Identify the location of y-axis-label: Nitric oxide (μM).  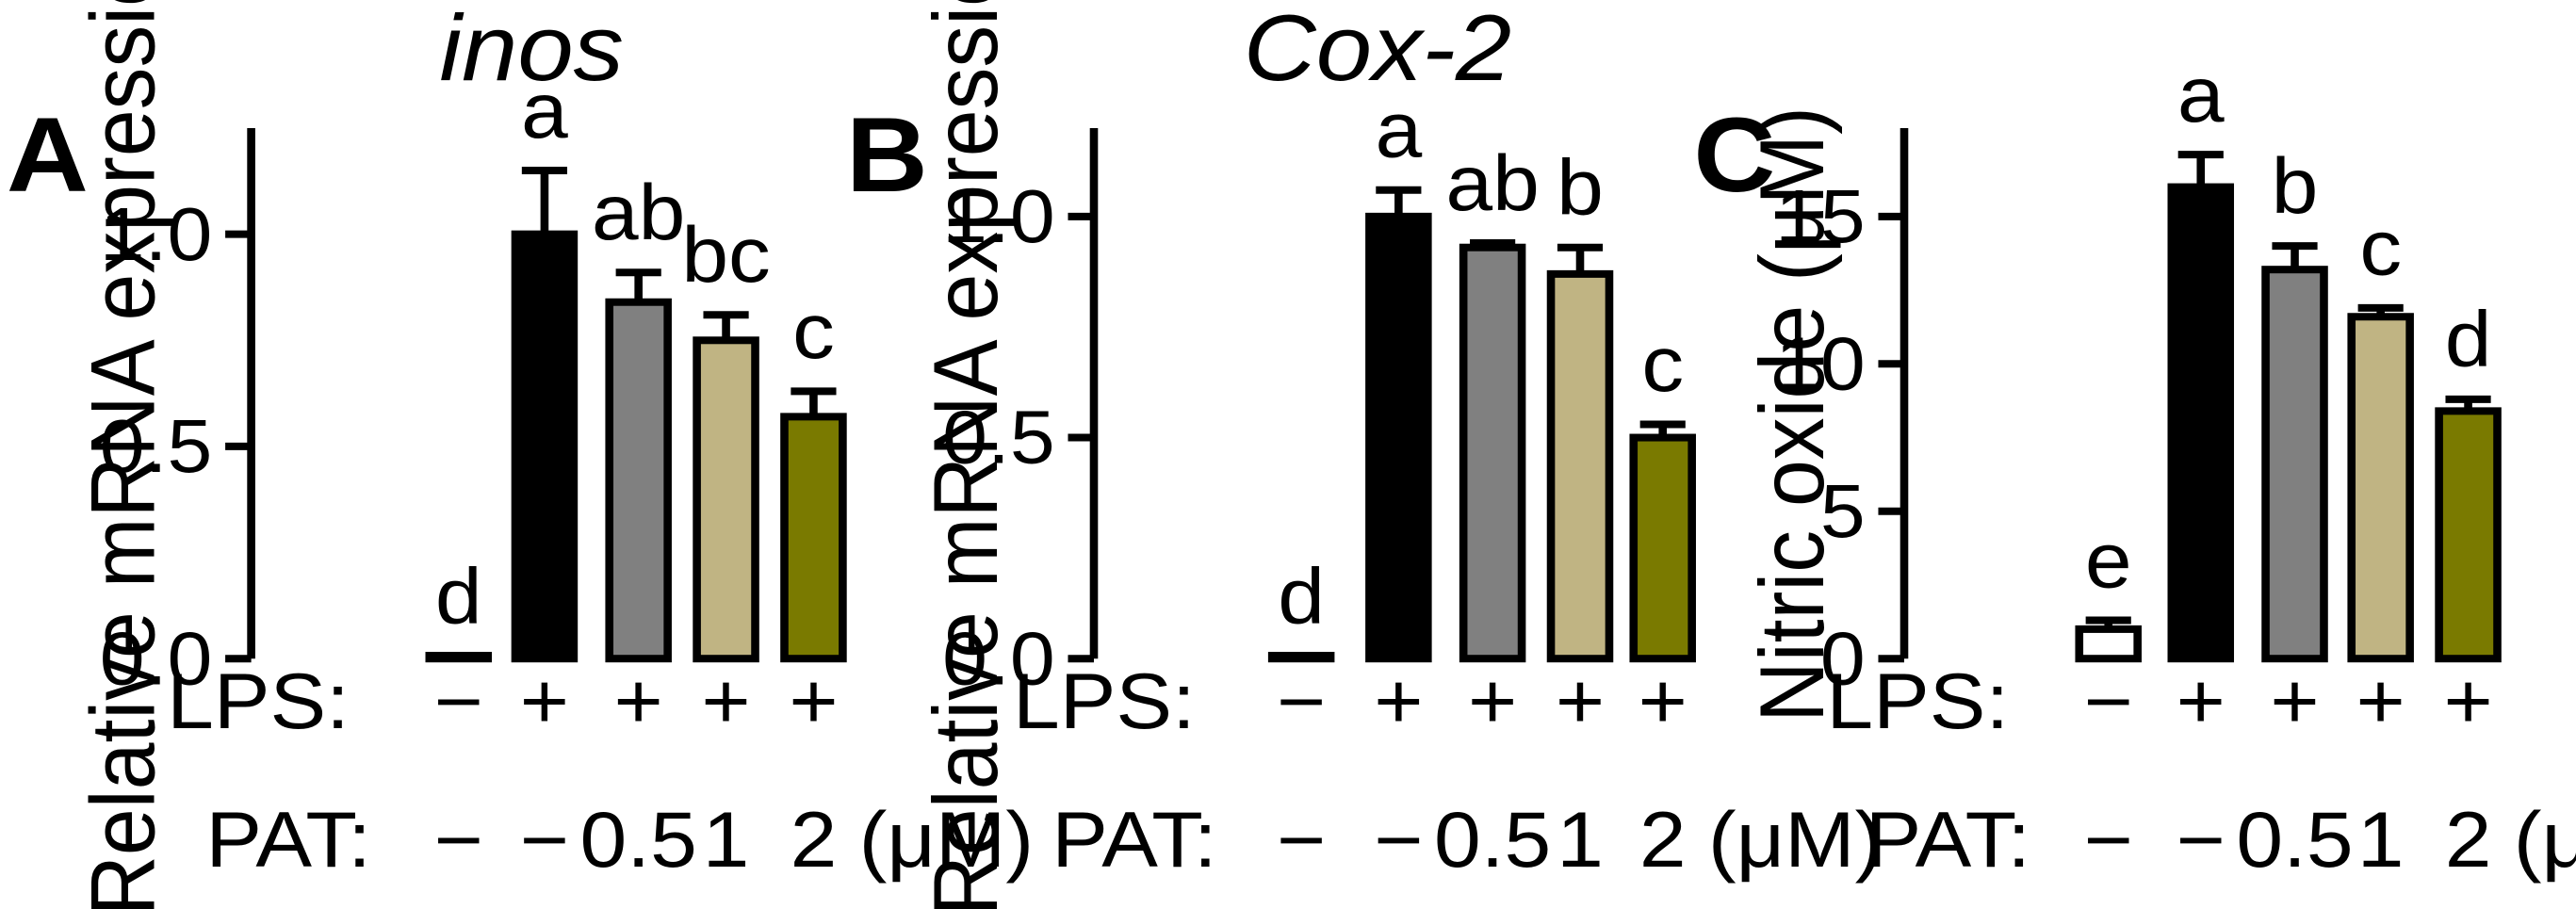
(1792, 414).